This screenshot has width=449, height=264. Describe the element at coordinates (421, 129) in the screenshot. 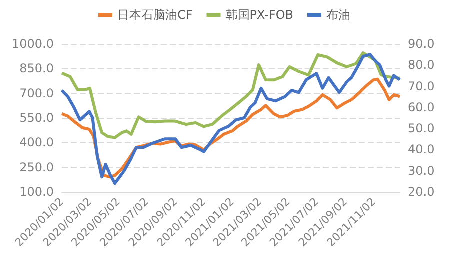

I see `y2-tick-label: 50.0` at that location.